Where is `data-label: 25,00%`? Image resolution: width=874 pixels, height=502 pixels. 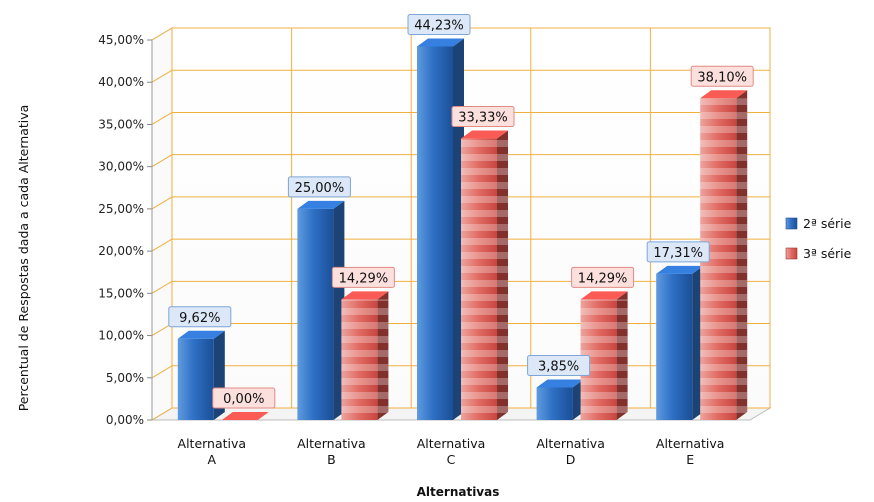
data-label: 25,00% is located at coordinates (319, 187).